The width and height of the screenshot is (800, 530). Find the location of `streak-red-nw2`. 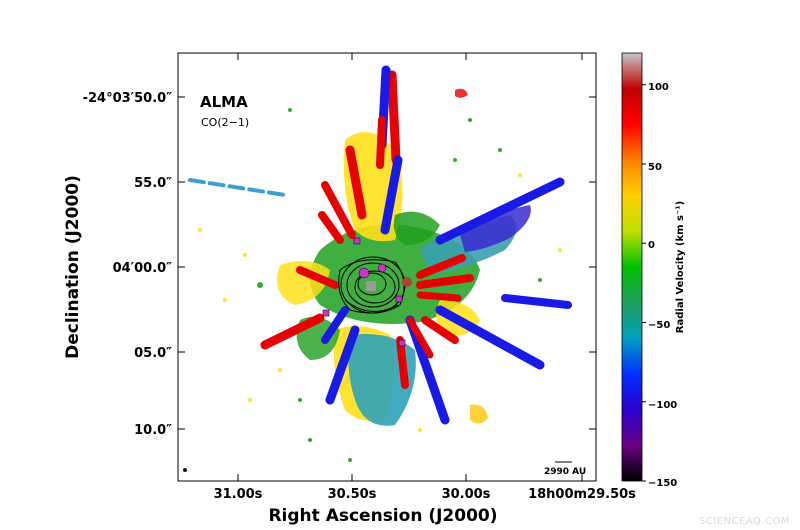

streak-red-nw2 is located at coordinates (338, 210).